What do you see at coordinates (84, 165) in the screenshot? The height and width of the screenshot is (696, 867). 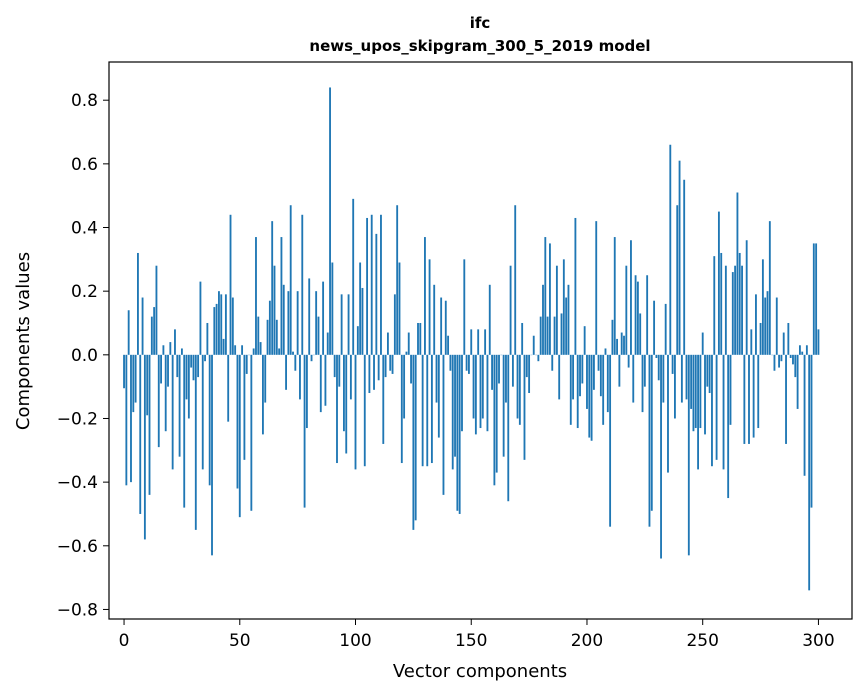 I see `y-tick-label-7: 0.6` at bounding box center [84, 165].